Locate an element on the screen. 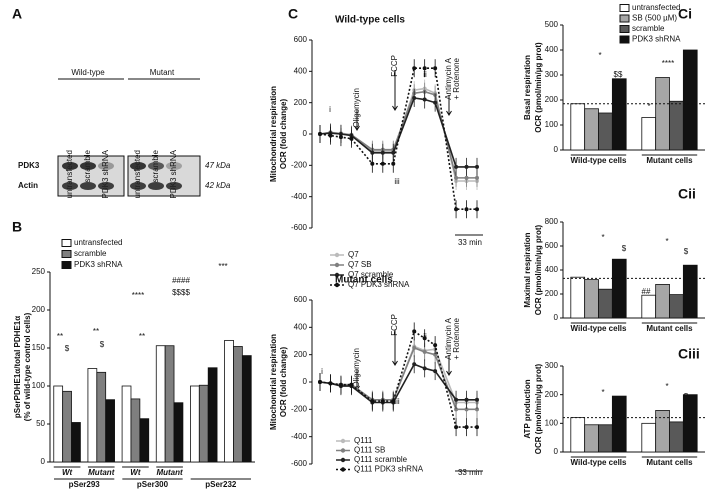 This screenshot has width=720, height=489. lane-label: PDK3 shRNA is located at coordinates (105, 173).